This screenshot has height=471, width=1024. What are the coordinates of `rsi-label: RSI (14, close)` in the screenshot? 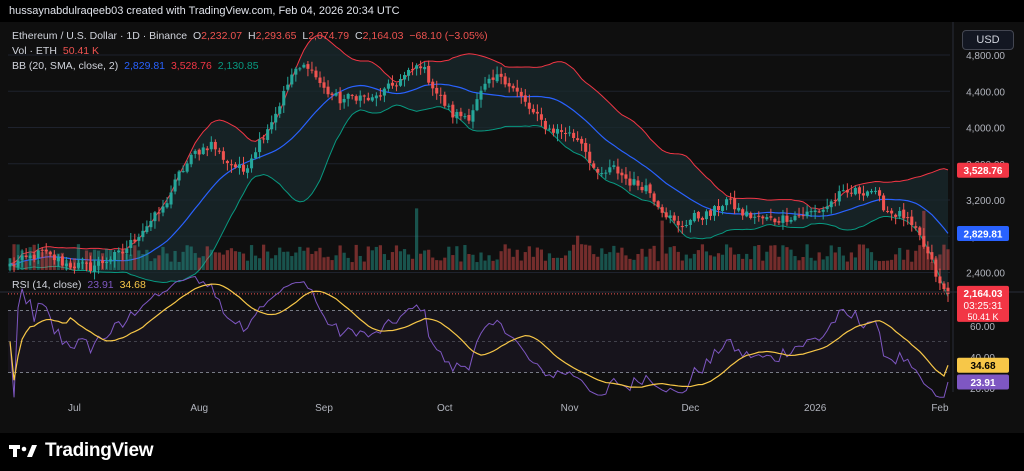 It's located at (47, 285).